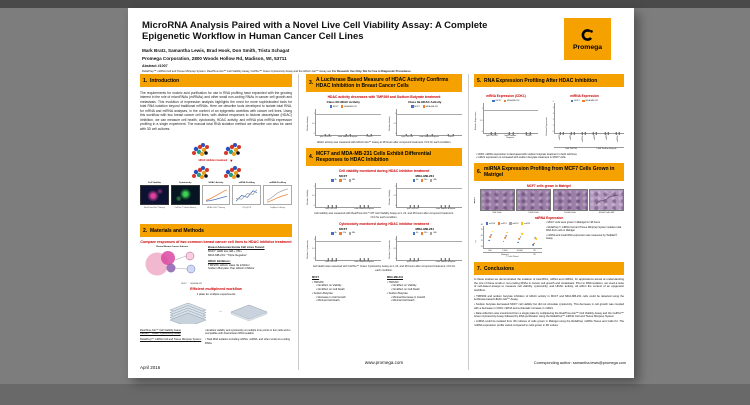  I want to click on treatment-arrow-row: HDAC inhibitor treatment ▼, so click(216, 160).